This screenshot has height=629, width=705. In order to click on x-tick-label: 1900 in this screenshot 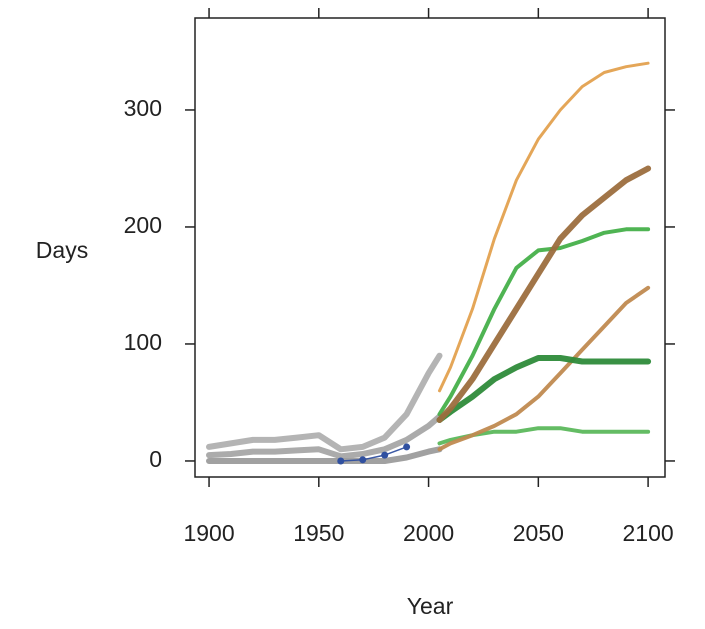, I will do `click(208, 533)`.